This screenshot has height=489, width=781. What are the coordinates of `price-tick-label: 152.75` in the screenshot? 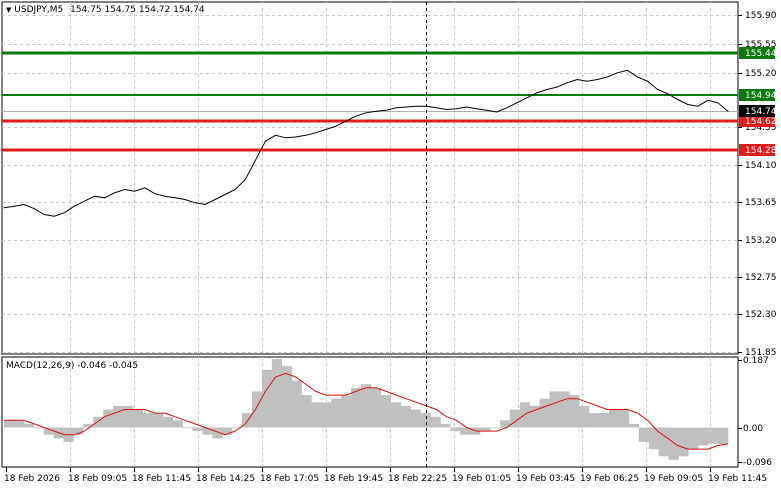 It's located at (761, 278).